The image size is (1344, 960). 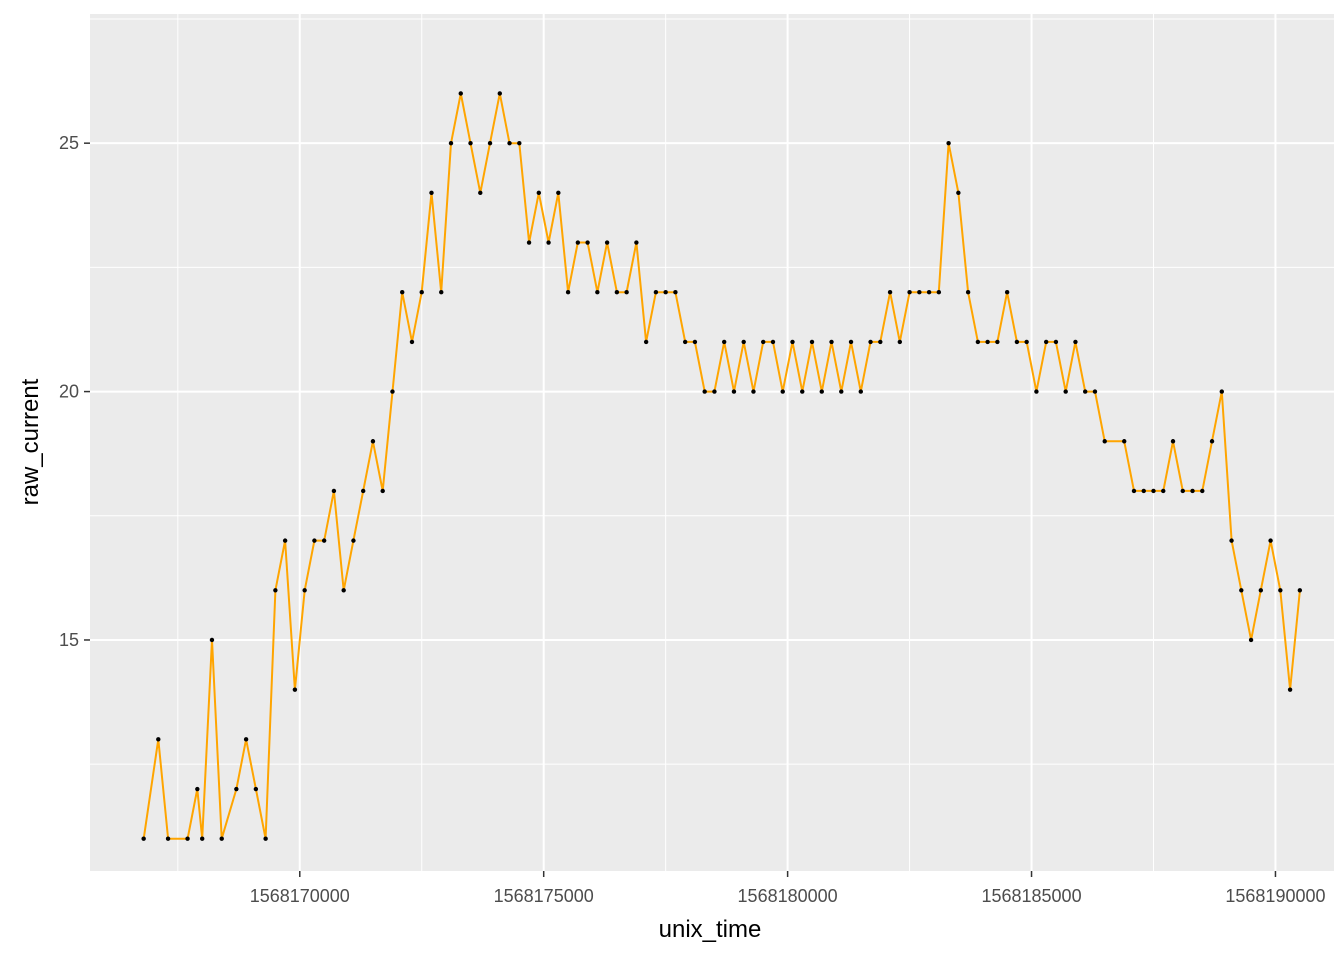 I want to click on x-tick-label: 1568185000, so click(x=1031, y=896).